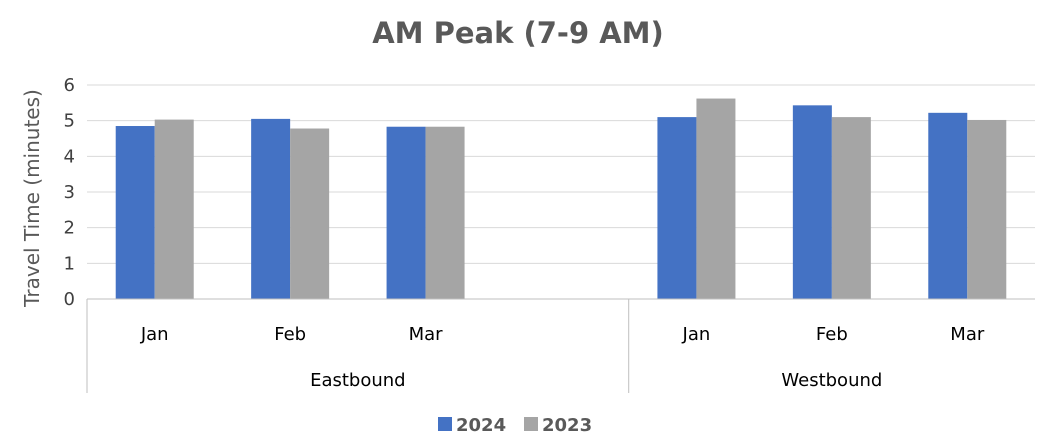 This screenshot has height=446, width=1037. What do you see at coordinates (358, 380) in the screenshot?
I see `x-group-label: Eastbound` at bounding box center [358, 380].